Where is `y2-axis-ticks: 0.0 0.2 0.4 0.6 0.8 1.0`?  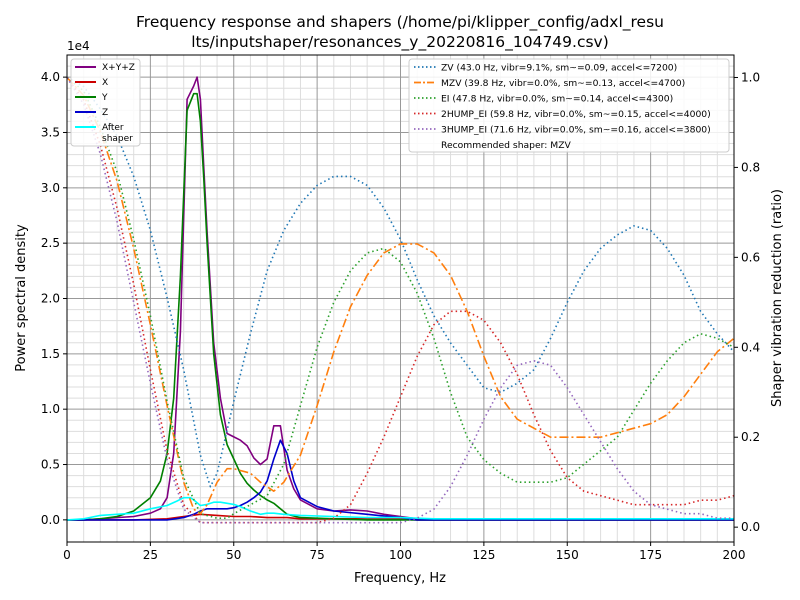 y2-axis-ticks: 0.0 0.2 0.4 0.6 0.8 1.0 is located at coordinates (747, 302).